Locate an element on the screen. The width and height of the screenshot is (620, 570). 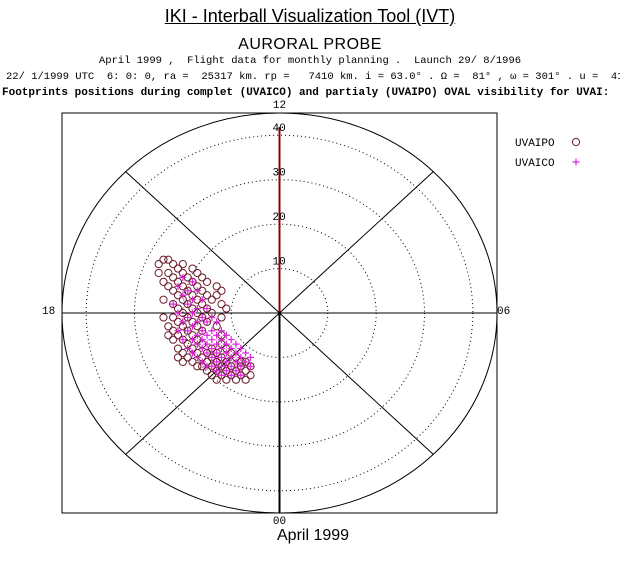
legend-label-uvaipo: UVAIPO is located at coordinates (535, 144).